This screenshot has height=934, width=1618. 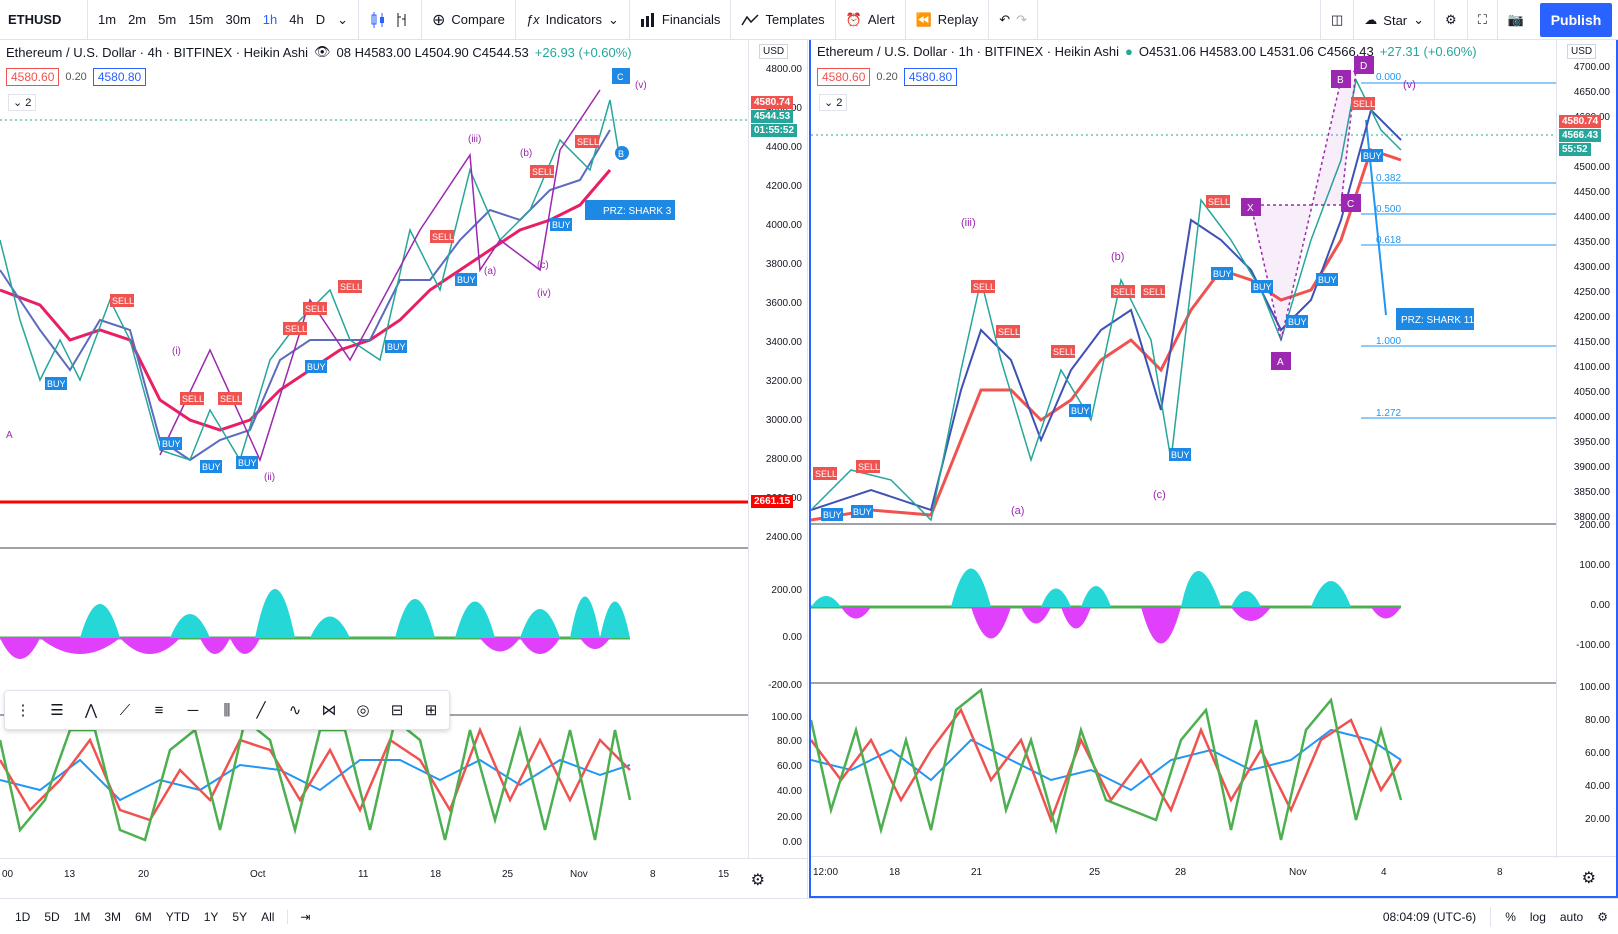 What do you see at coordinates (774, 51) in the screenshot?
I see `left-currency-button: USD` at bounding box center [774, 51].